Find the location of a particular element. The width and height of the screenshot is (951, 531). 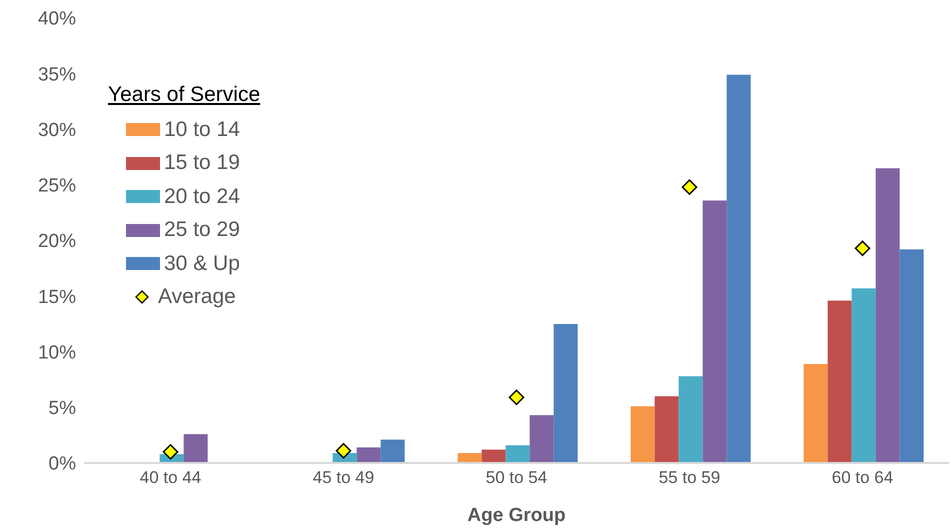

x-tick-label: 50 to 54 is located at coordinates (517, 478).